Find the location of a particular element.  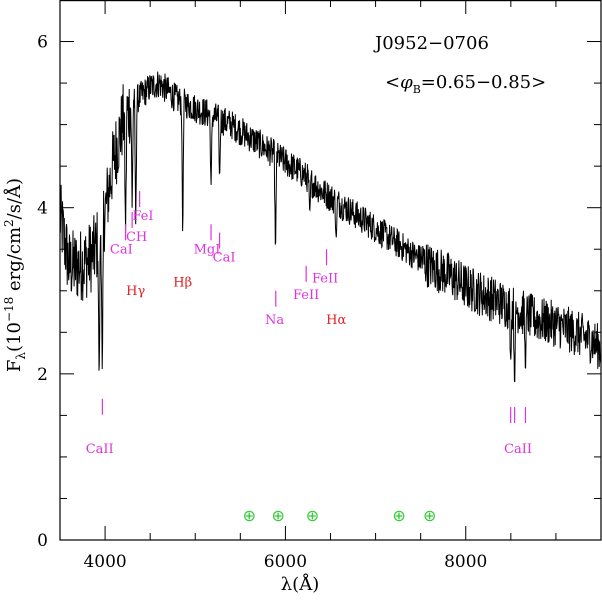

telluric-markers: ⊕ ⊕ ⊕ ⊕ ⊕ is located at coordinates (340, 515).